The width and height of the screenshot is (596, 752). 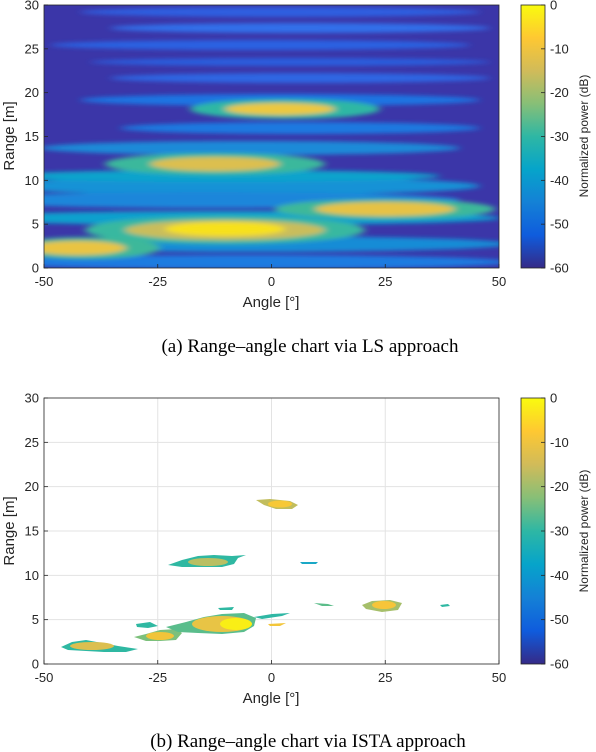 I want to click on axes-a-xlabel: Angle [°], so click(x=271, y=302).